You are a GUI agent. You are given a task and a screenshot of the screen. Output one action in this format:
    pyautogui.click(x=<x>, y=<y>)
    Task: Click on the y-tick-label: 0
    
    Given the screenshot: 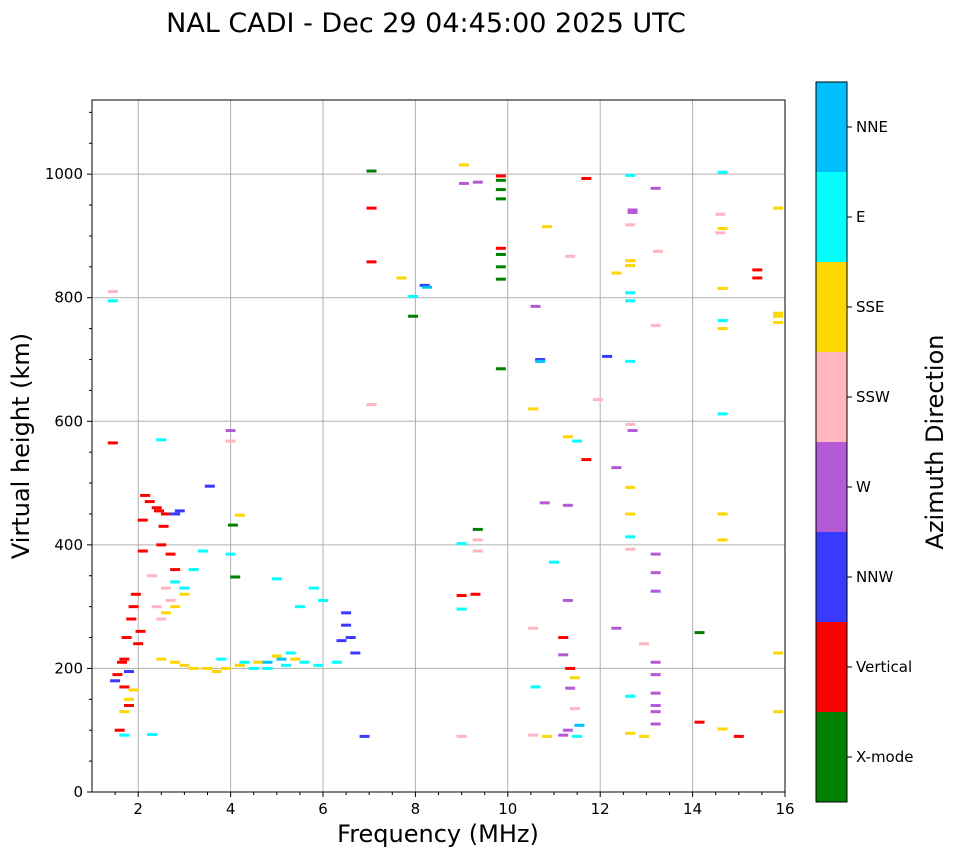 What is the action you would take?
    pyautogui.click(x=78, y=792)
    